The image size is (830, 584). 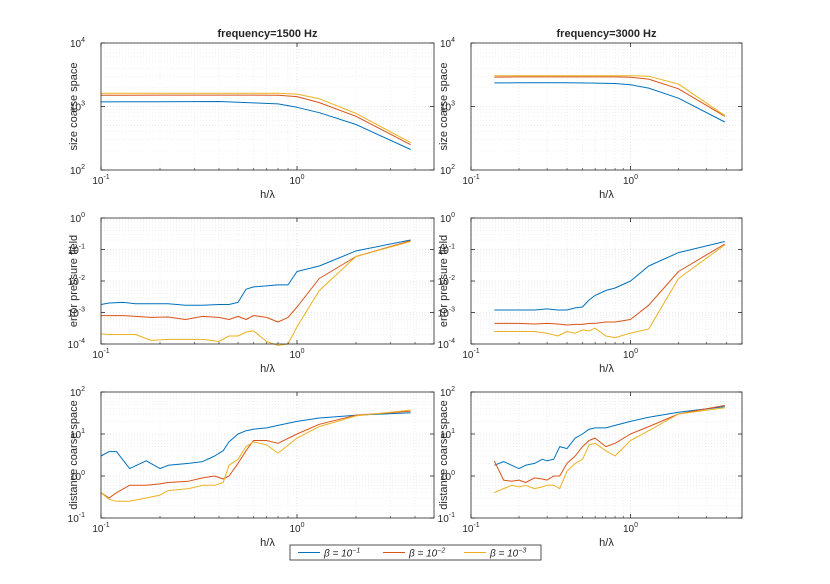 I want to click on legend-entry-1: β = 10−1, so click(x=329, y=554).